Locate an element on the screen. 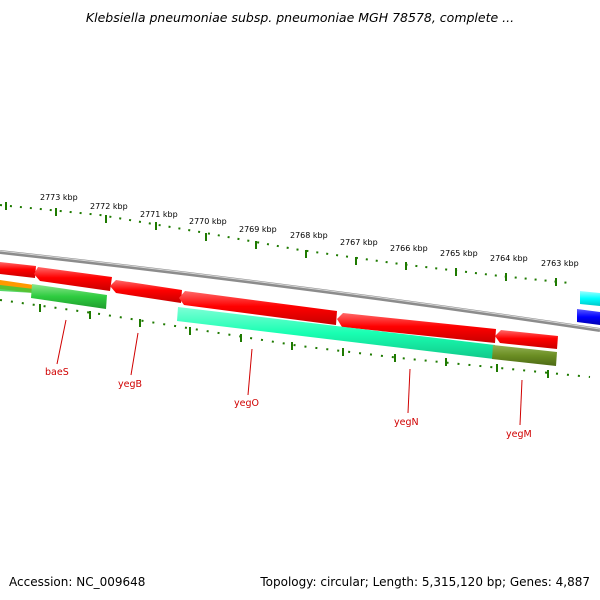  accession-text: Accession: NC_009648 is located at coordinates (77, 582).